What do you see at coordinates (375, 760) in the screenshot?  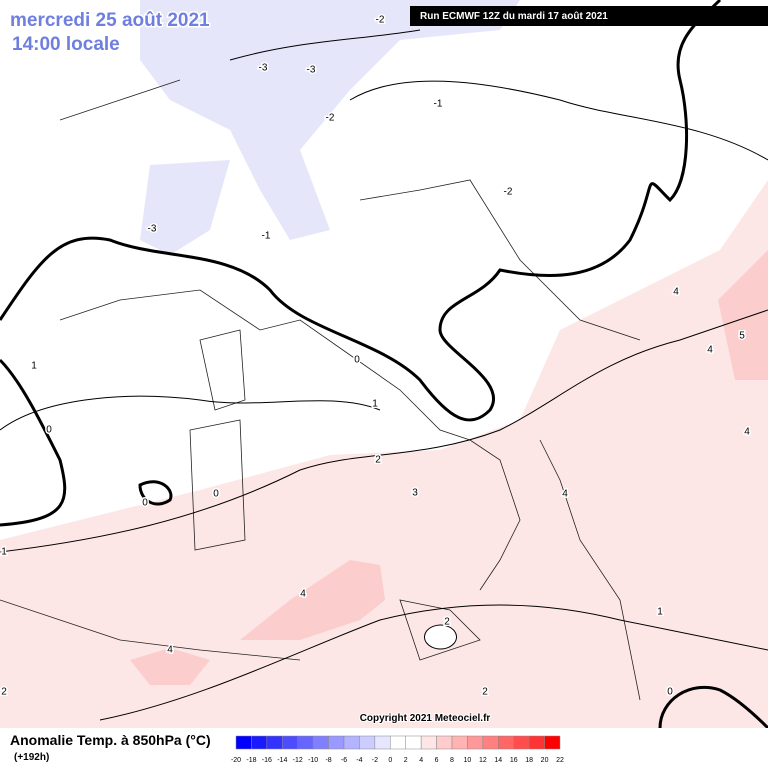 I see `scale-tick-label: -2` at bounding box center [375, 760].